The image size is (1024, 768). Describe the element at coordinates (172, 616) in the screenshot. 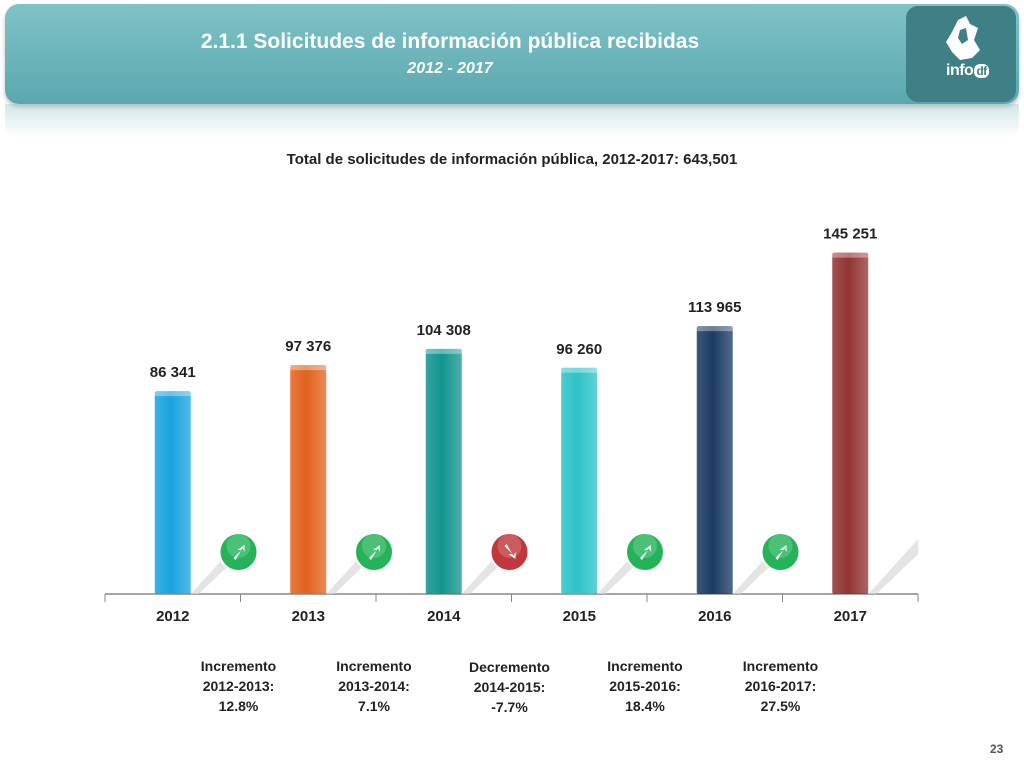

I see `x-tick-label: 2012` at that location.